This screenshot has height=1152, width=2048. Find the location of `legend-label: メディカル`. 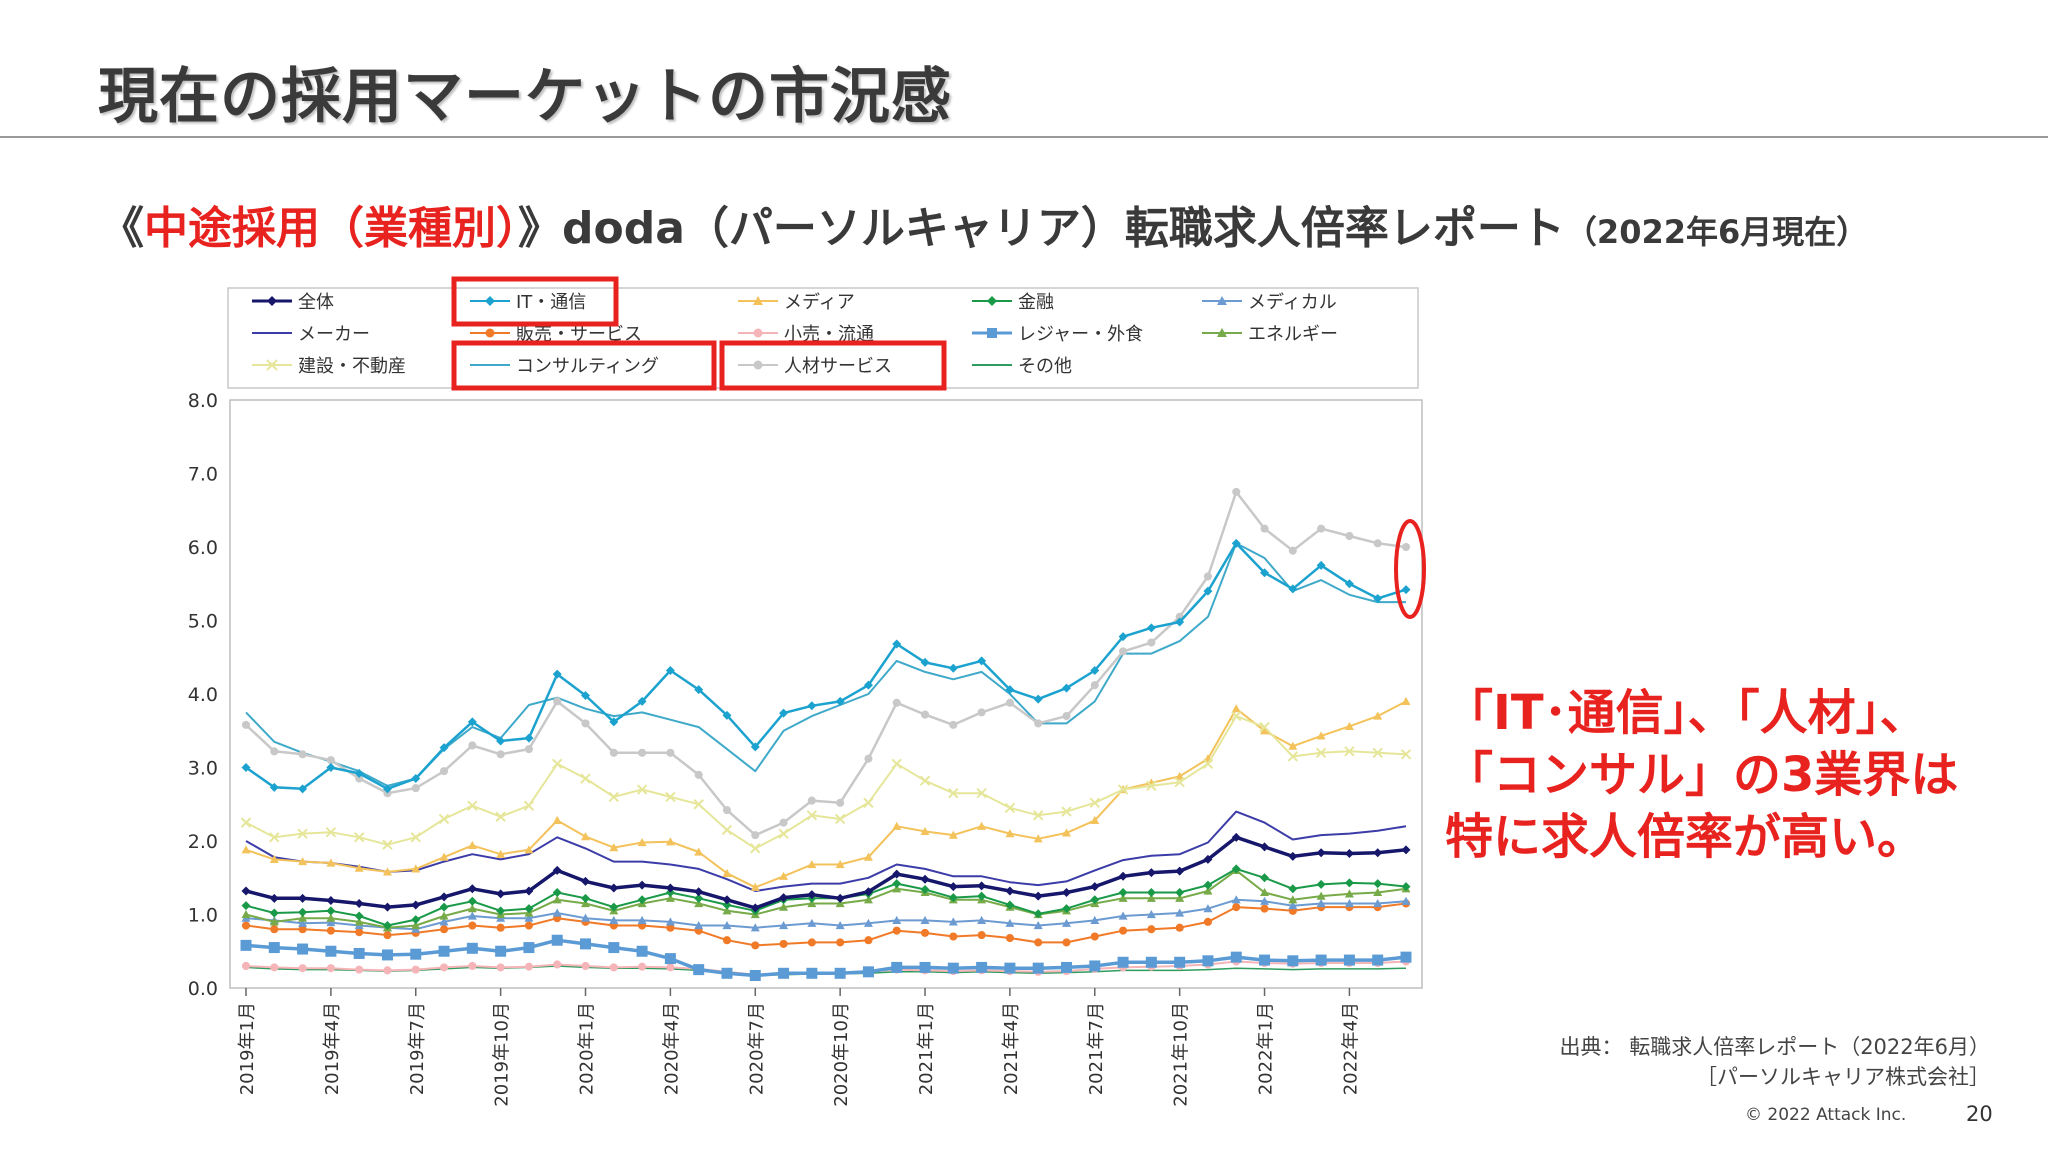

legend-label: メディカル is located at coordinates (1292, 302).